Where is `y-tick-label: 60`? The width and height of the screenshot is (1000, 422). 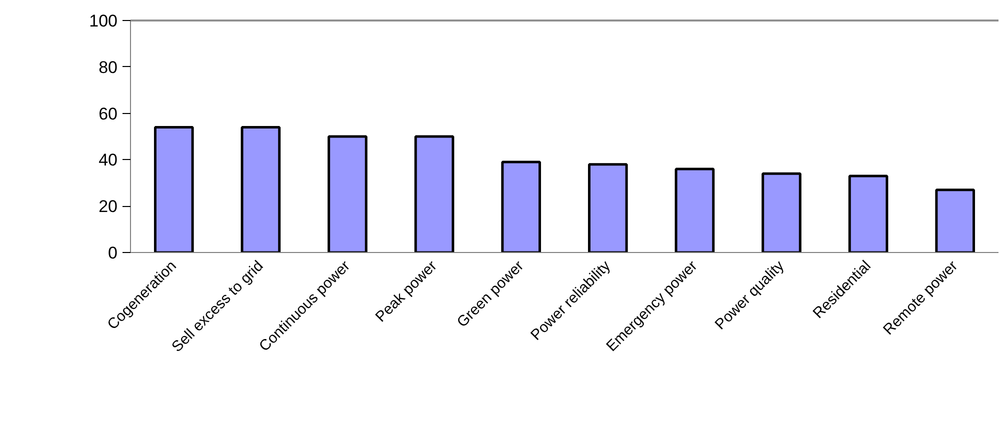
y-tick-label: 60 is located at coordinates (108, 114).